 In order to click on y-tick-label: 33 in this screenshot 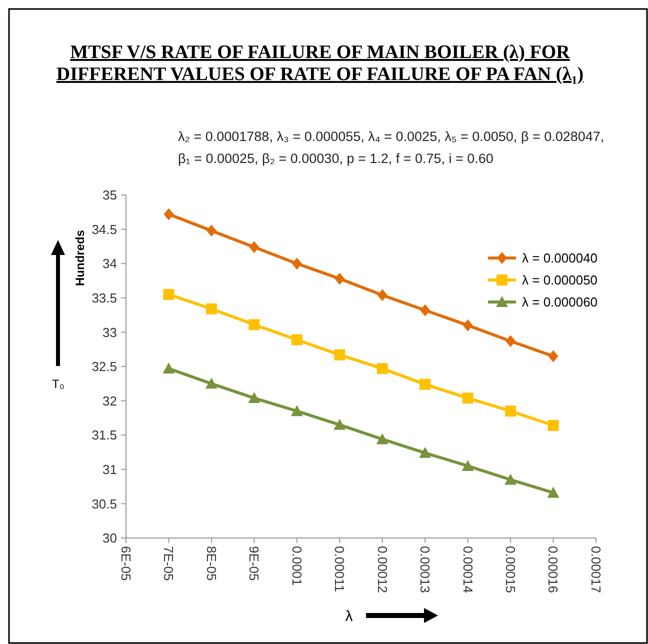, I will do `click(109, 332)`.